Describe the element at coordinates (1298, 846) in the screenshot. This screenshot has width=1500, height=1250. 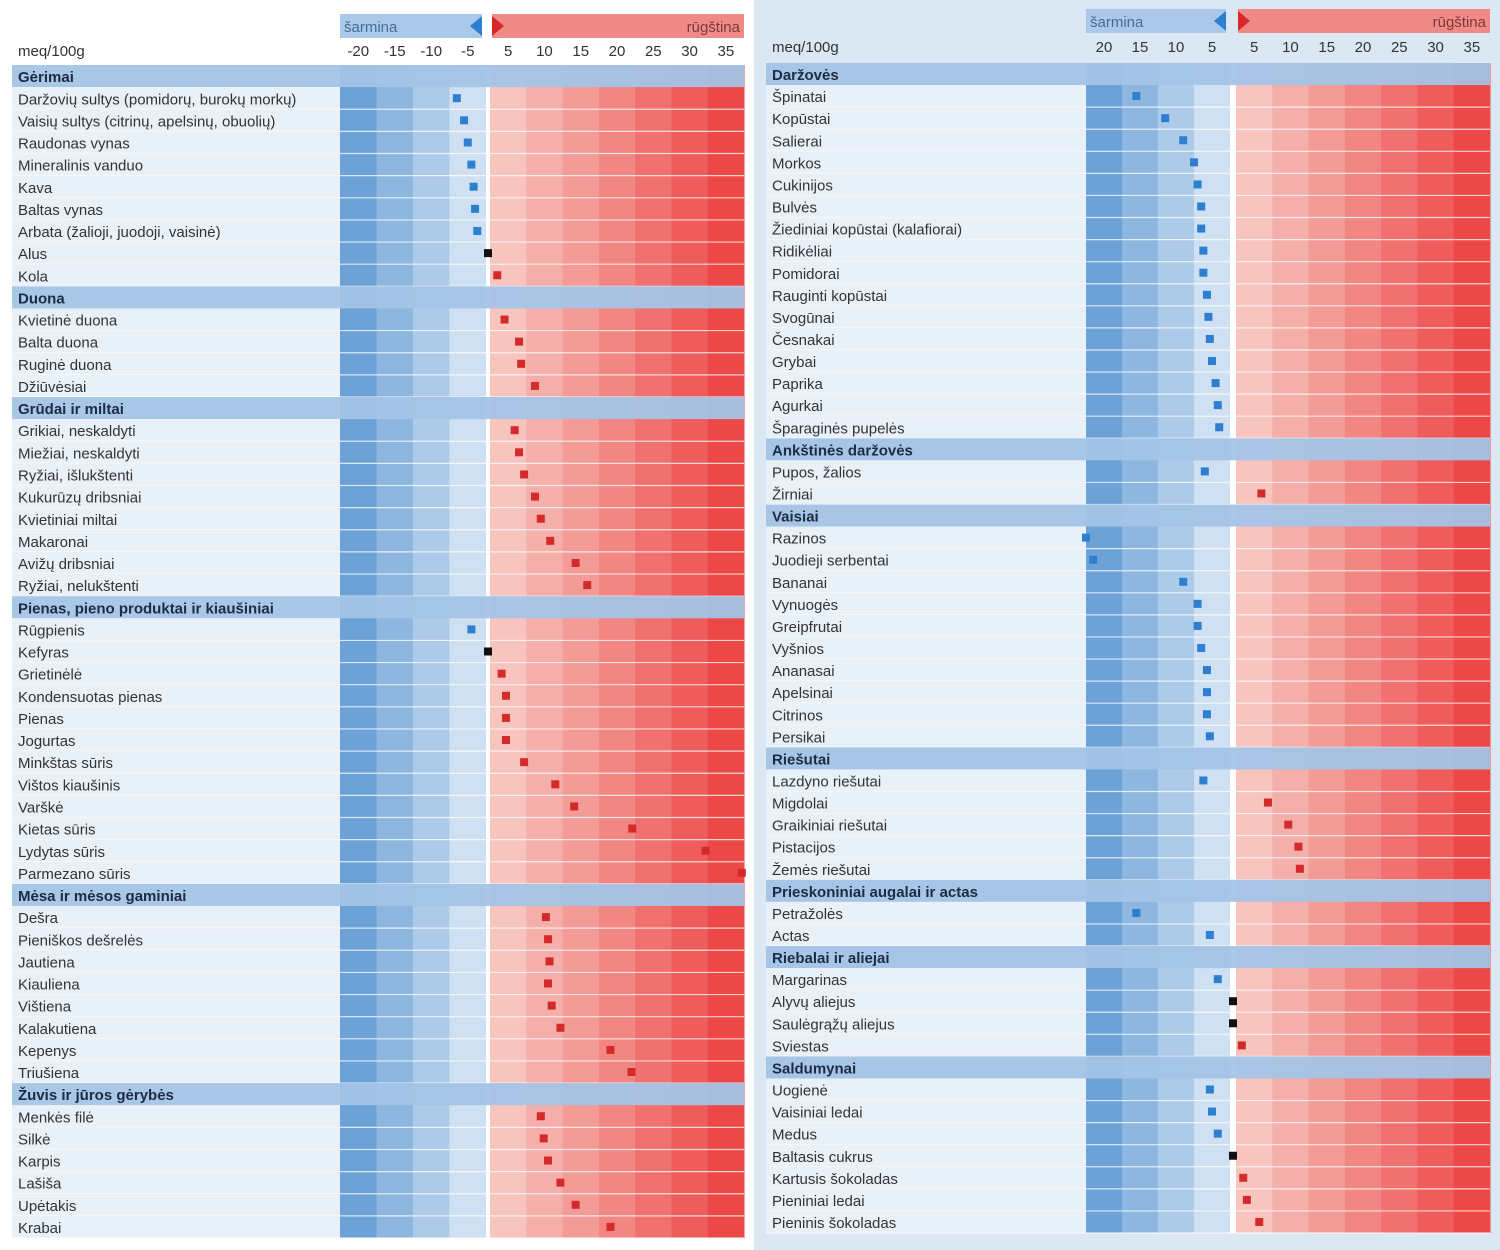
I see `right-marker-pistacijos` at that location.